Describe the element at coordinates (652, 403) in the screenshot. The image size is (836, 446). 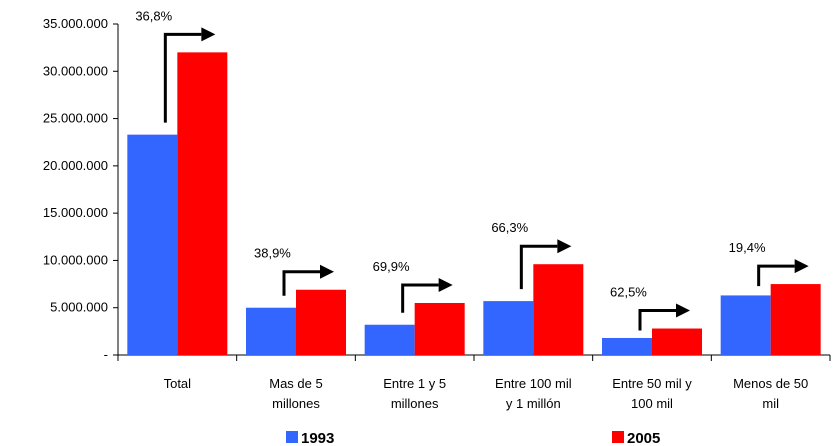
I see `x-tick-label: 100 mil` at that location.